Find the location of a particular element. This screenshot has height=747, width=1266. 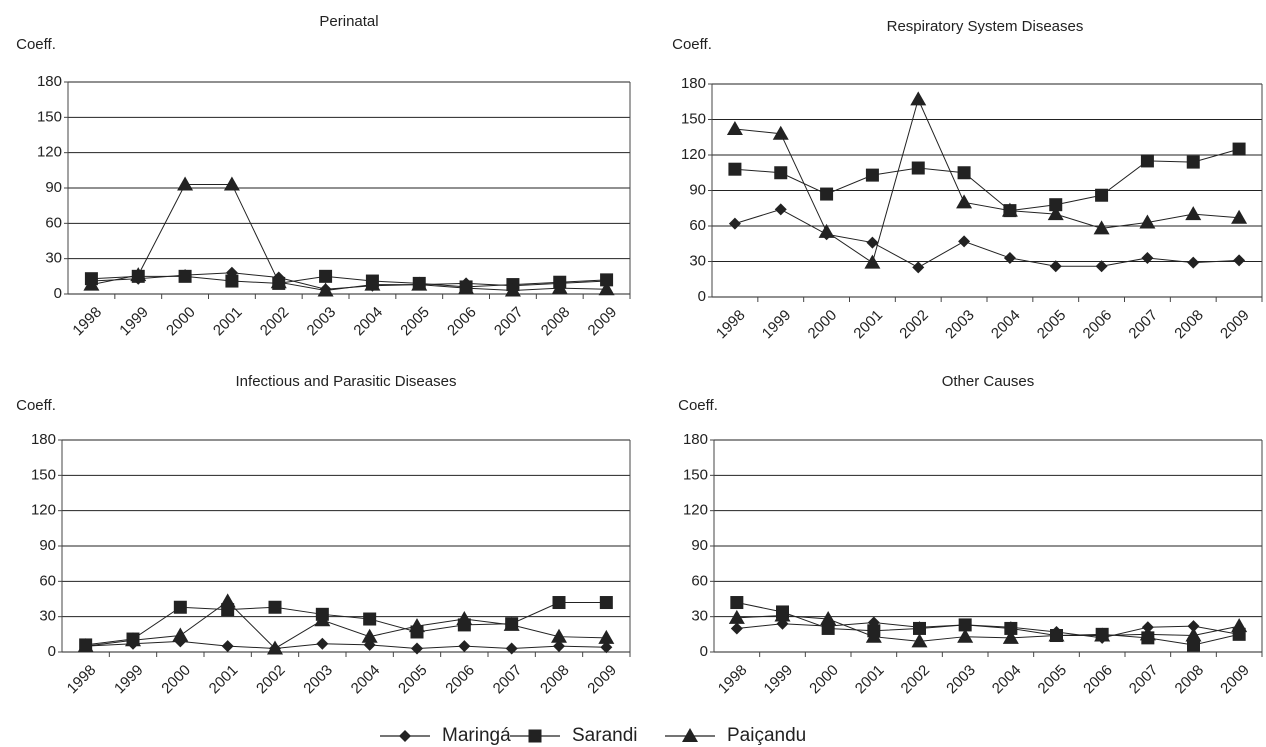

legend: Maringá Sarandi Paiçandu is located at coordinates (593, 735).